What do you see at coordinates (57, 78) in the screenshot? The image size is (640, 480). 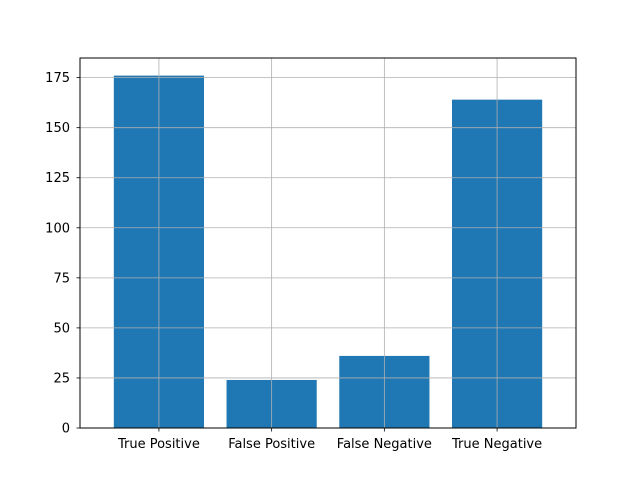 I see `y-tick-label: 175` at bounding box center [57, 78].